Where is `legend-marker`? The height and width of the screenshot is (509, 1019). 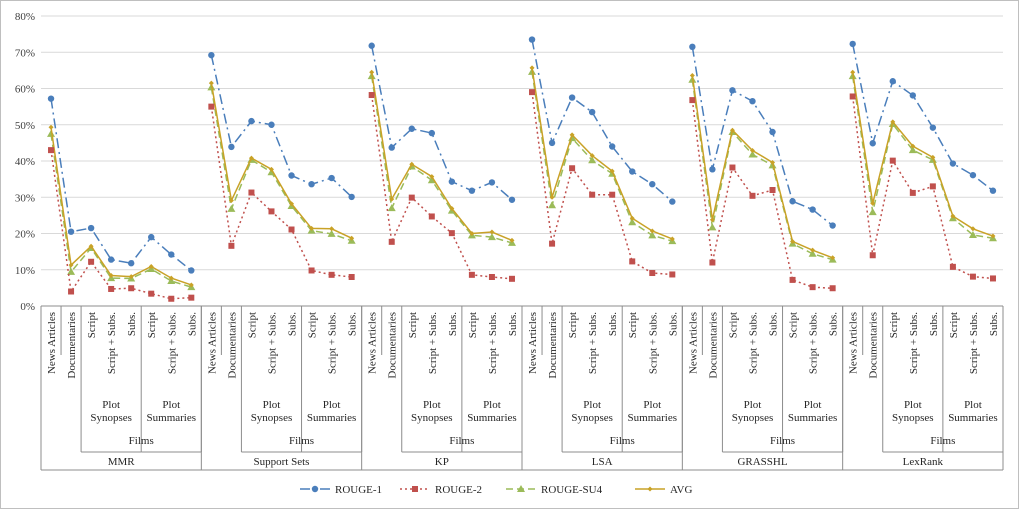 legend-marker is located at coordinates (315, 489).